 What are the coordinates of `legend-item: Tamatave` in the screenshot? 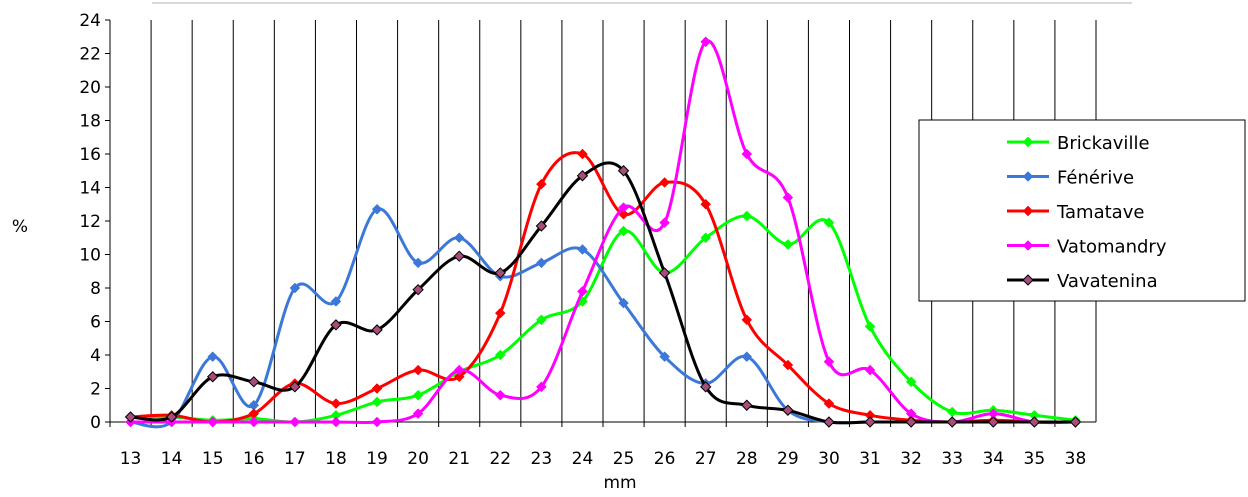 It's located at (1075, 212).